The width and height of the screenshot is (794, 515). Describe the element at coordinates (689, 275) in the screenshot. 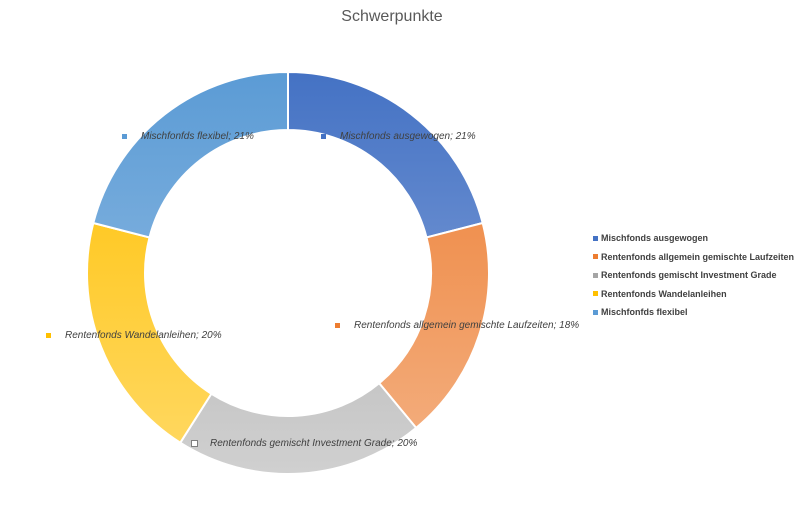

I see `legend-label: Rentenfonds gemischt Investment Grade` at that location.